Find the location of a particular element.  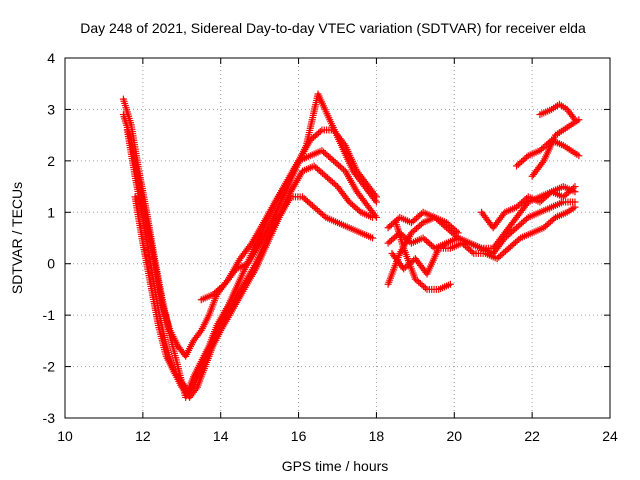

x-tick-label: 20 is located at coordinates (454, 436).